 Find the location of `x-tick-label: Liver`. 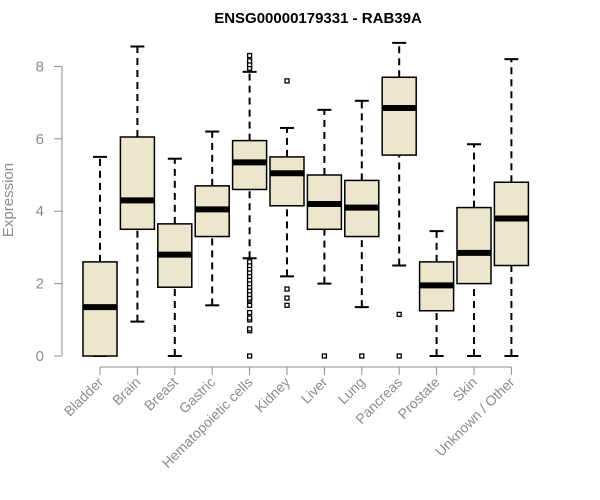

x-tick-label: Liver is located at coordinates (314, 390).